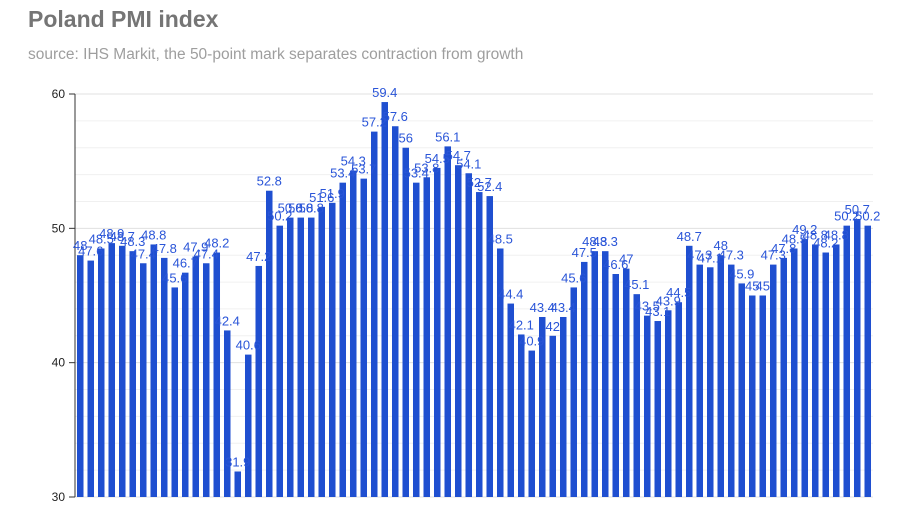 This screenshot has height=510, width=900. What do you see at coordinates (143, 253) in the screenshot?
I see `data-label: 47.4` at bounding box center [143, 253].